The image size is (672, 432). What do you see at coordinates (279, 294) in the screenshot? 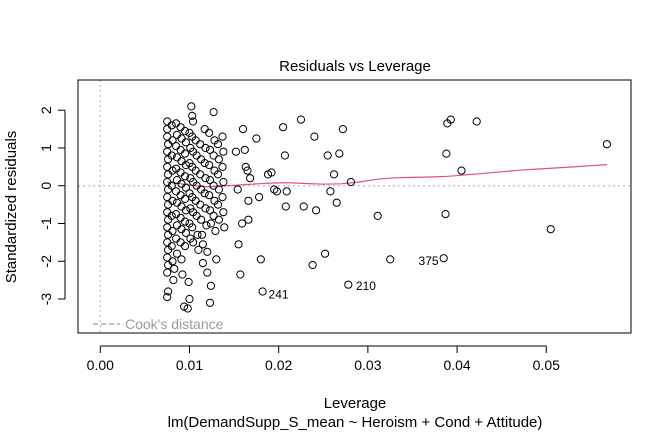
I see `point-label-241: 241` at bounding box center [279, 294].